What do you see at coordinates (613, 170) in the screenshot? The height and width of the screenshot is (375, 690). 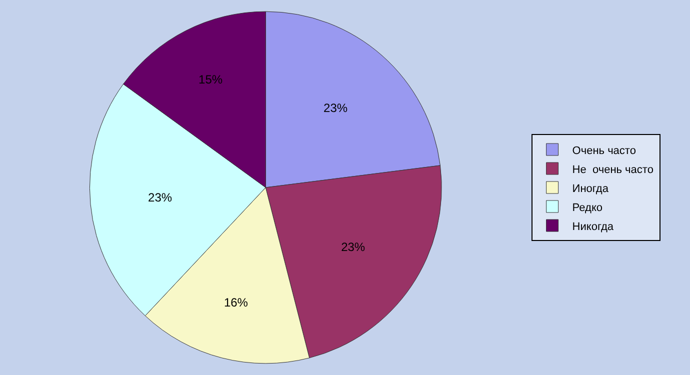 I see `legend-label: Не очень часто` at bounding box center [613, 170].